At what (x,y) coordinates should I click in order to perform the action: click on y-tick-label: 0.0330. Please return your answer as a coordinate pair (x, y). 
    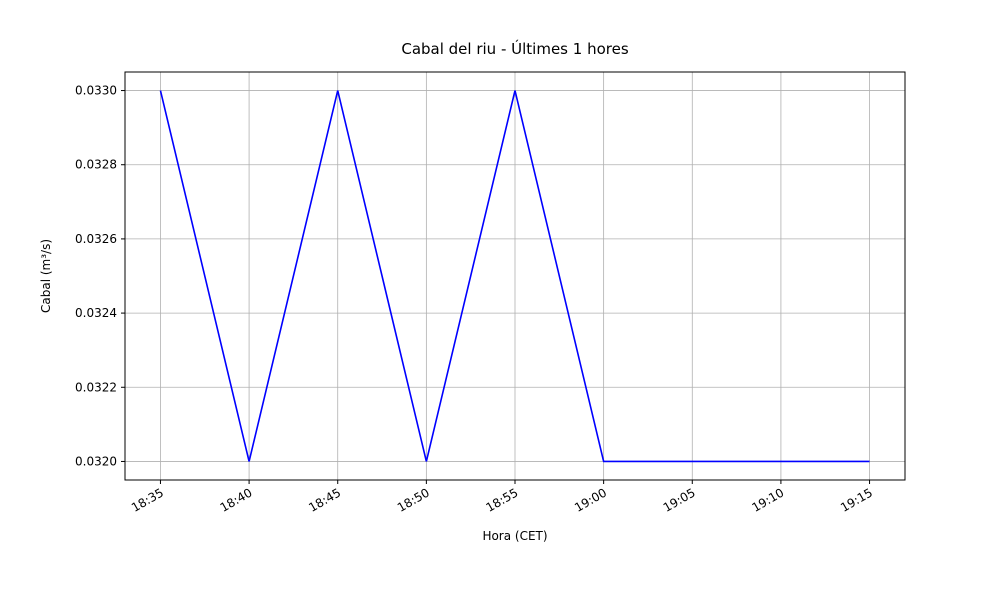
    Looking at the image, I should click on (96, 91).